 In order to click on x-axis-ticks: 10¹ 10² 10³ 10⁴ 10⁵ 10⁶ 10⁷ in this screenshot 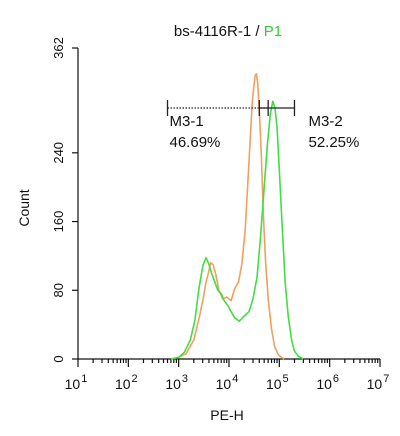, I will do `click(227, 375)`.